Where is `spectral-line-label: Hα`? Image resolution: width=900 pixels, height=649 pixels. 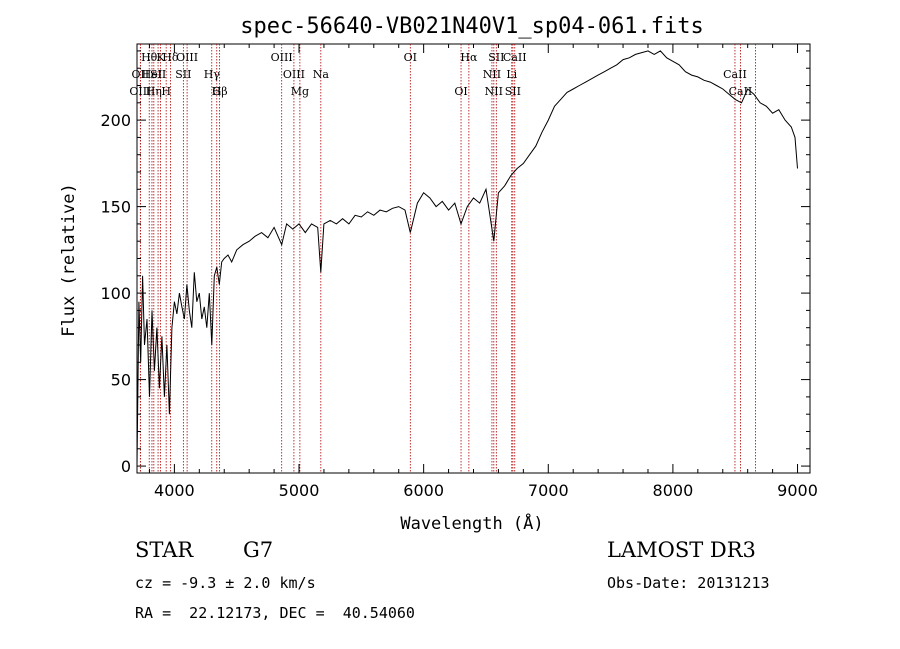 spectral-line-label: Hα is located at coordinates (469, 57).